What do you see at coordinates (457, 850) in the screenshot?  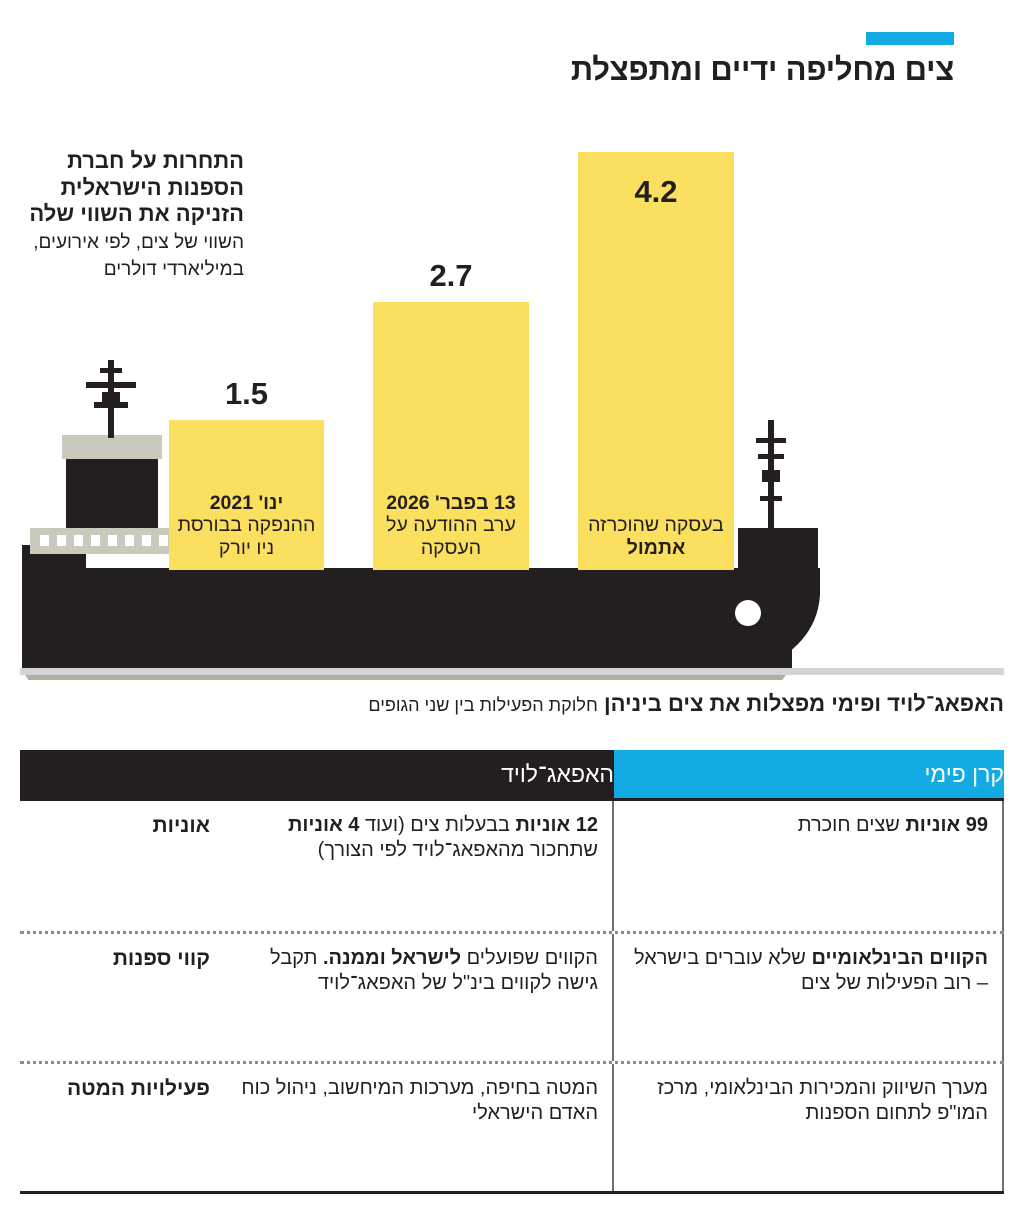 I see `cell-fimi-0-part-3: שתחכור מהאפאג־לויד לפי הצורך)` at bounding box center [457, 850].